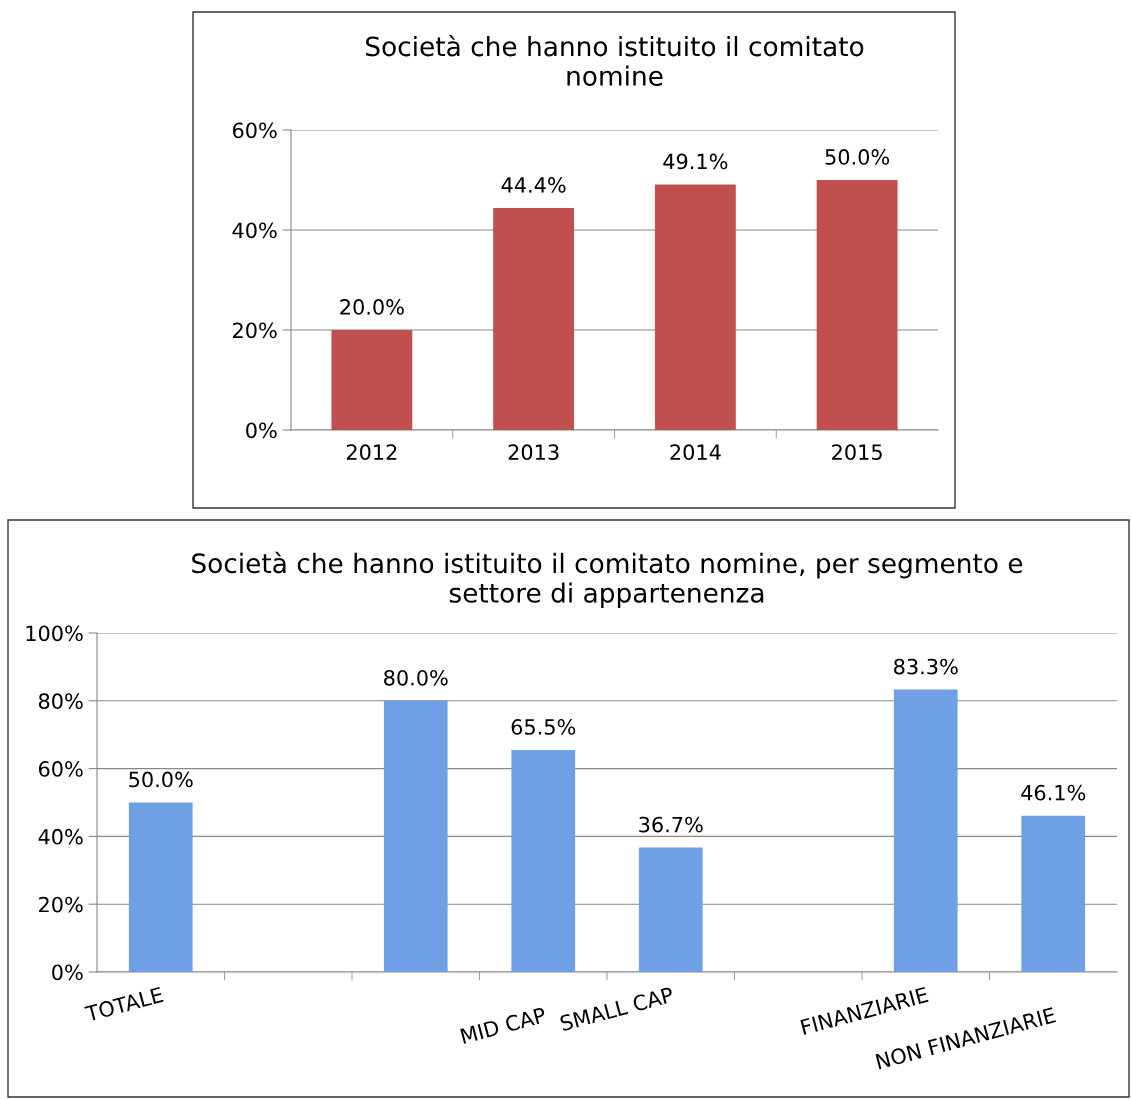 This screenshot has width=1131, height=1099. I want to click on data-label: 83.3%, so click(926, 666).